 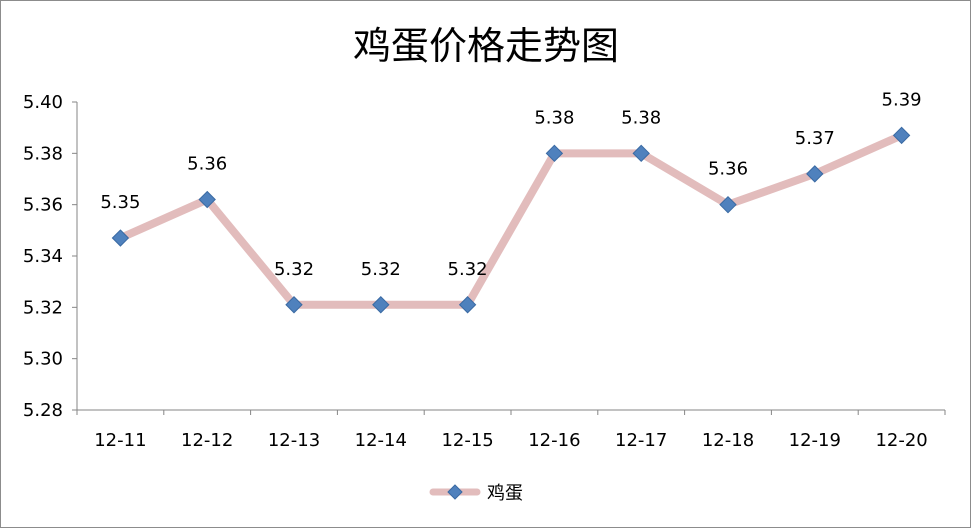 I want to click on x-tick-label: 12-18, so click(x=728, y=440).